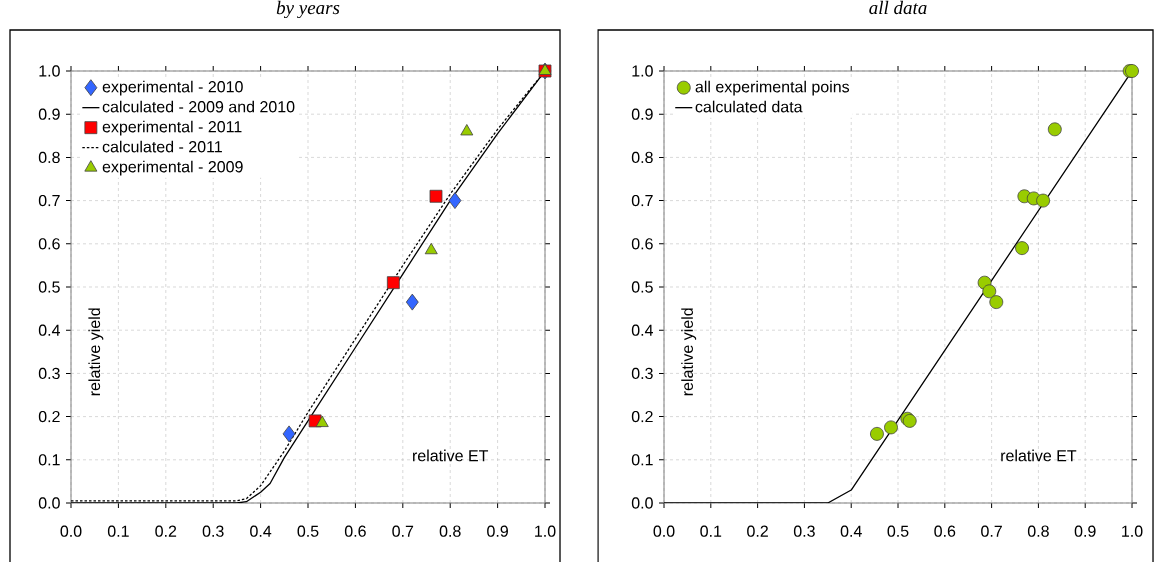 This screenshot has width=1155, height=562. Describe the element at coordinates (198, 106) in the screenshot. I see `legend-label: calculated - 2009 and 2010` at that location.